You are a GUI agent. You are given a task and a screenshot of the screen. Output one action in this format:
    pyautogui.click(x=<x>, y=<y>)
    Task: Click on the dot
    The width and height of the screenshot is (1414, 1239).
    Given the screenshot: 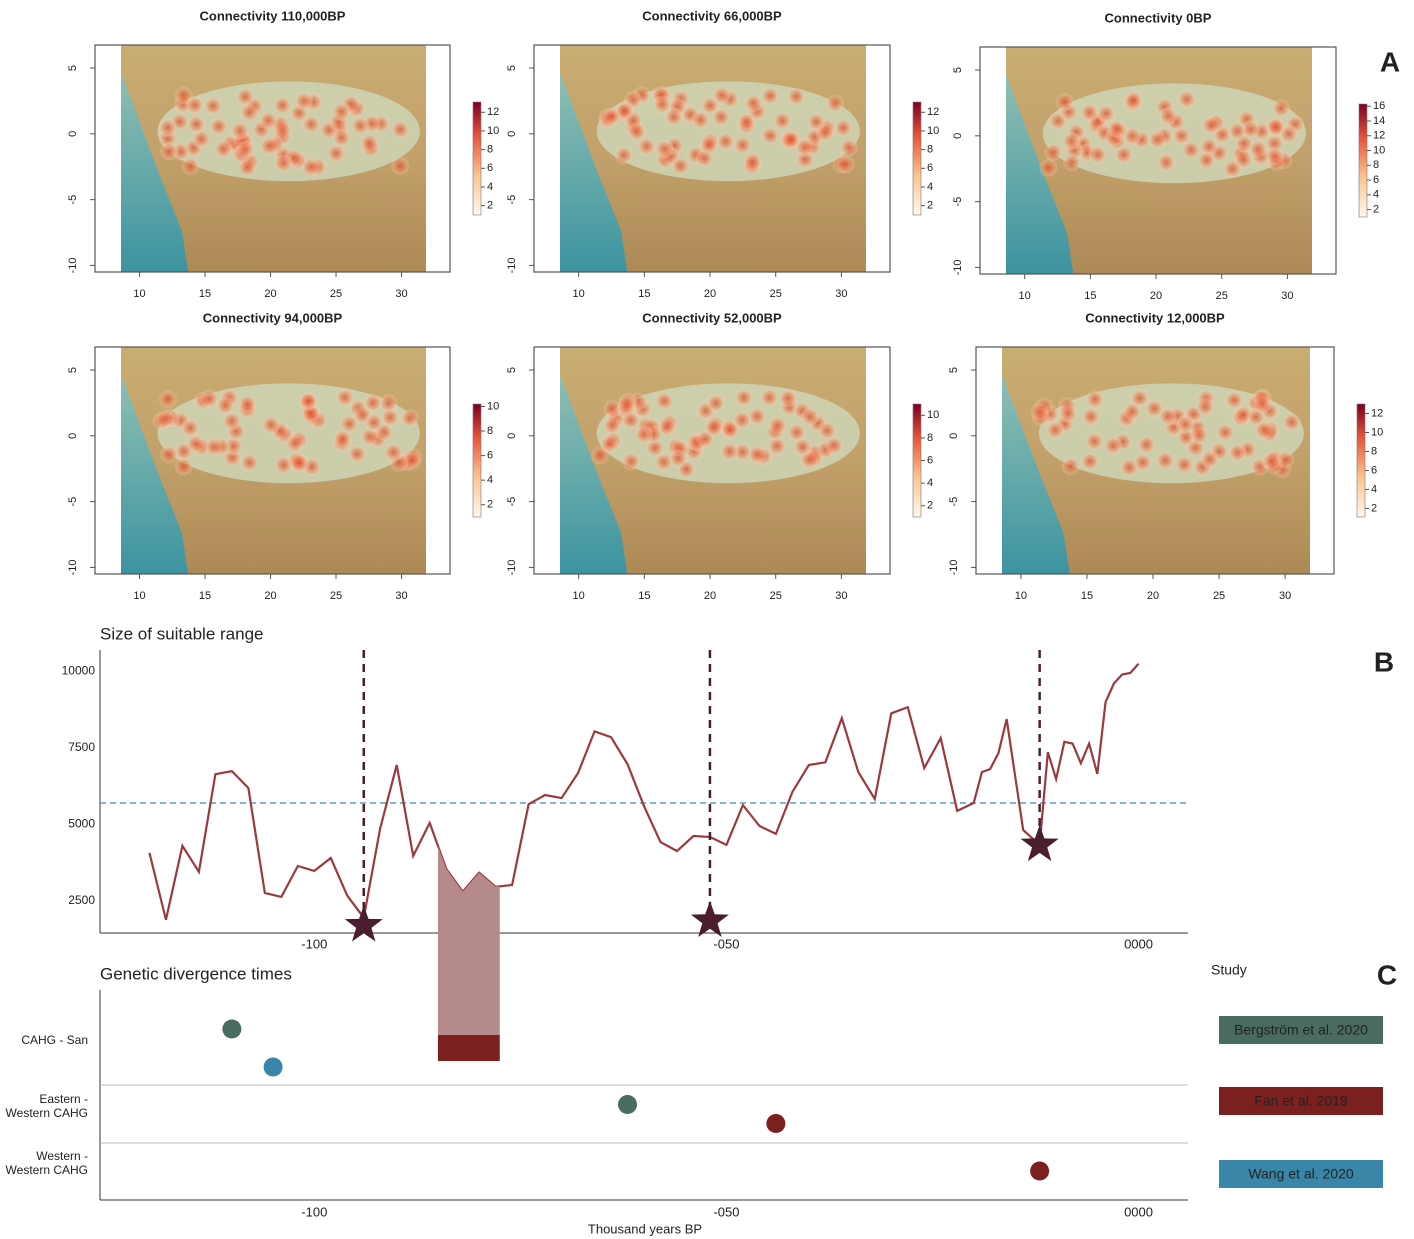 What is the action you would take?
    pyautogui.click(x=628, y=1104)
    